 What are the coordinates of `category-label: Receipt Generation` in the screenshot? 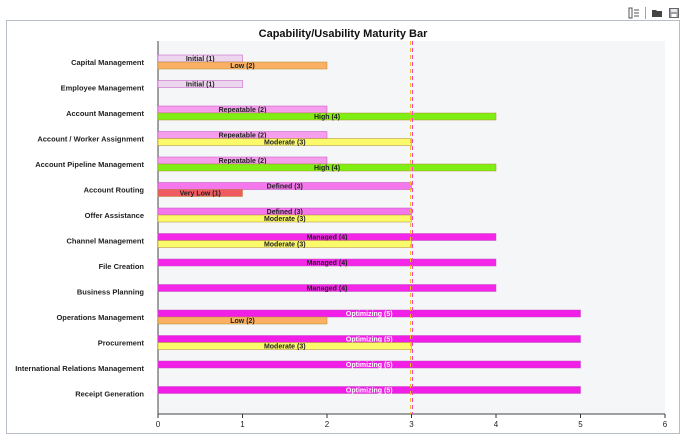 It's located at (109, 394).